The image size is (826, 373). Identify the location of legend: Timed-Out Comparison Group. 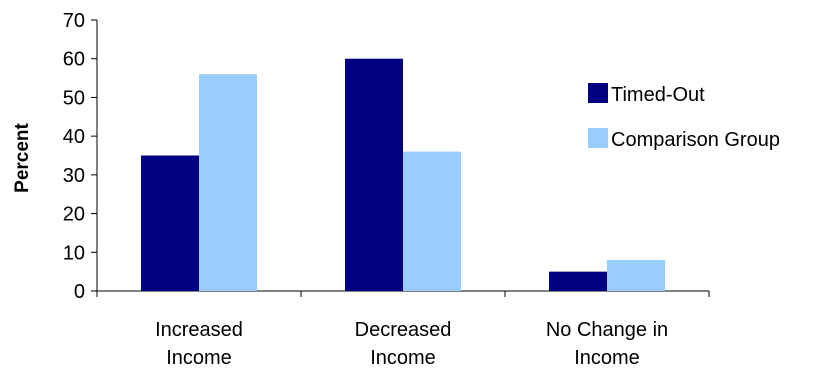
(684, 117).